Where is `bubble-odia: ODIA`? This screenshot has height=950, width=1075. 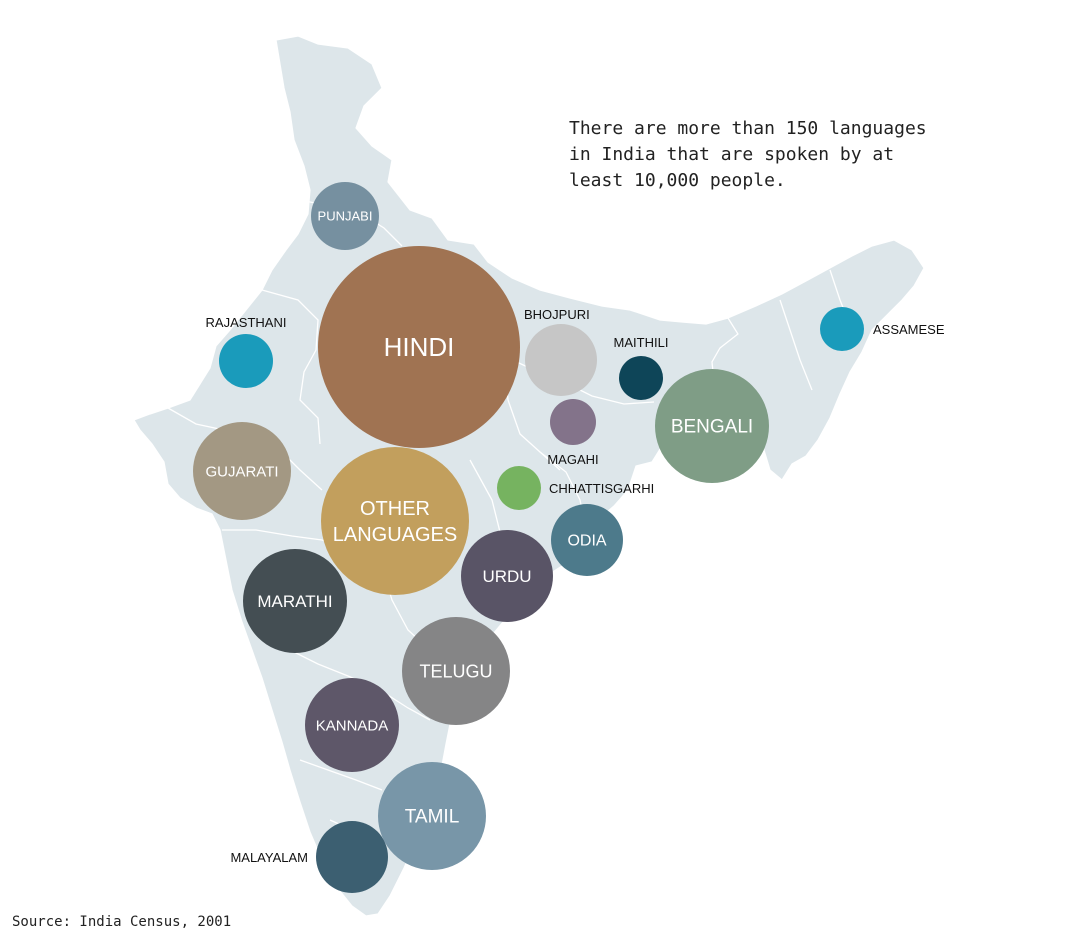
bubble-odia: ODIA is located at coordinates (587, 540).